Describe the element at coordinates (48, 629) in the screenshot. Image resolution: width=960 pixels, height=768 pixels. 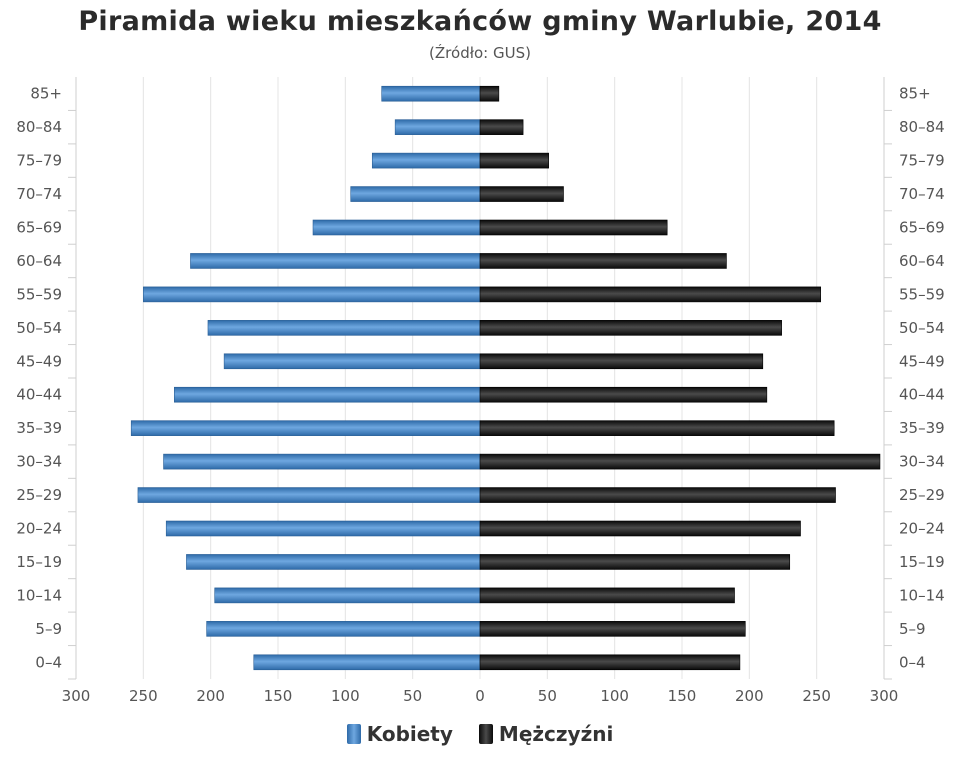
I see `y-tick-label-left: 5–9` at that location.